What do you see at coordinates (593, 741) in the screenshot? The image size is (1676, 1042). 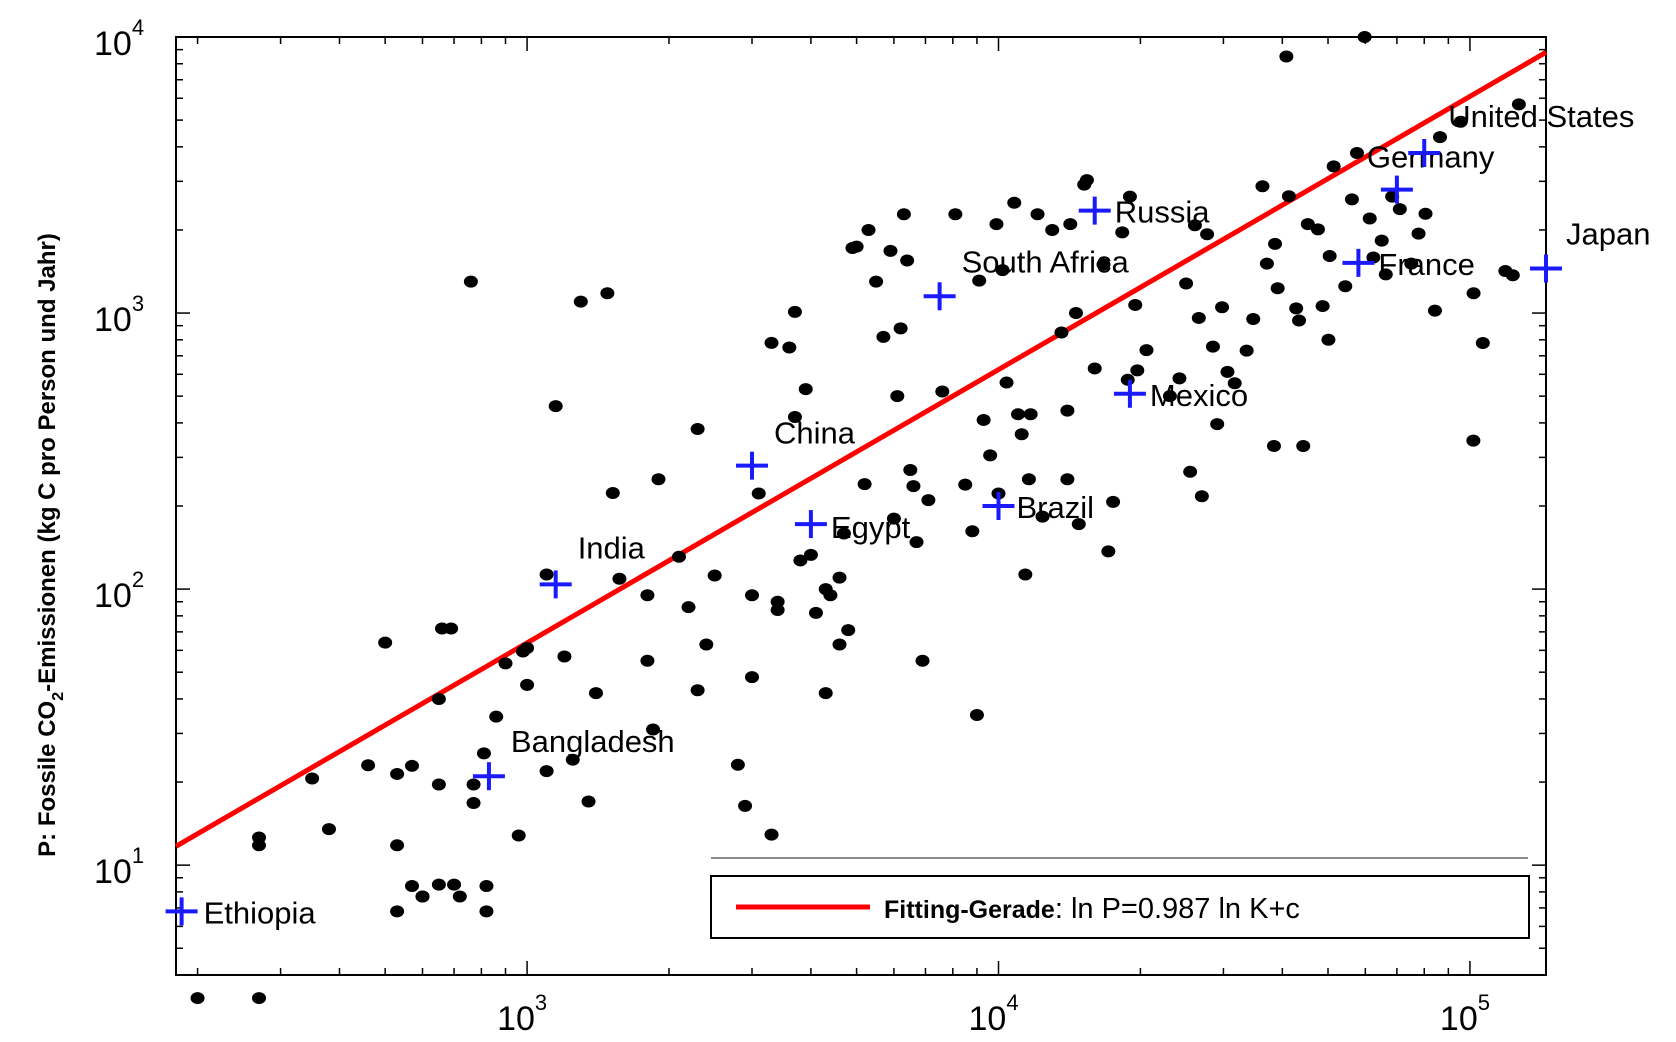 I see `country-label: Bangladesh` at bounding box center [593, 741].